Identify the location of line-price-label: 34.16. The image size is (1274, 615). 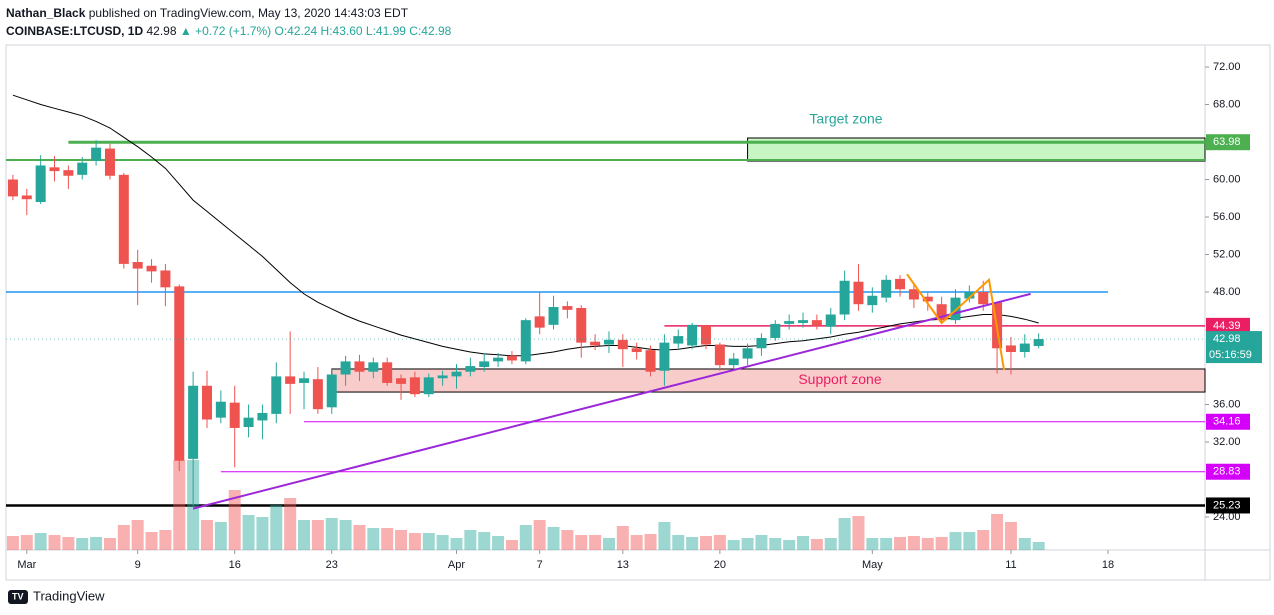
(1227, 422).